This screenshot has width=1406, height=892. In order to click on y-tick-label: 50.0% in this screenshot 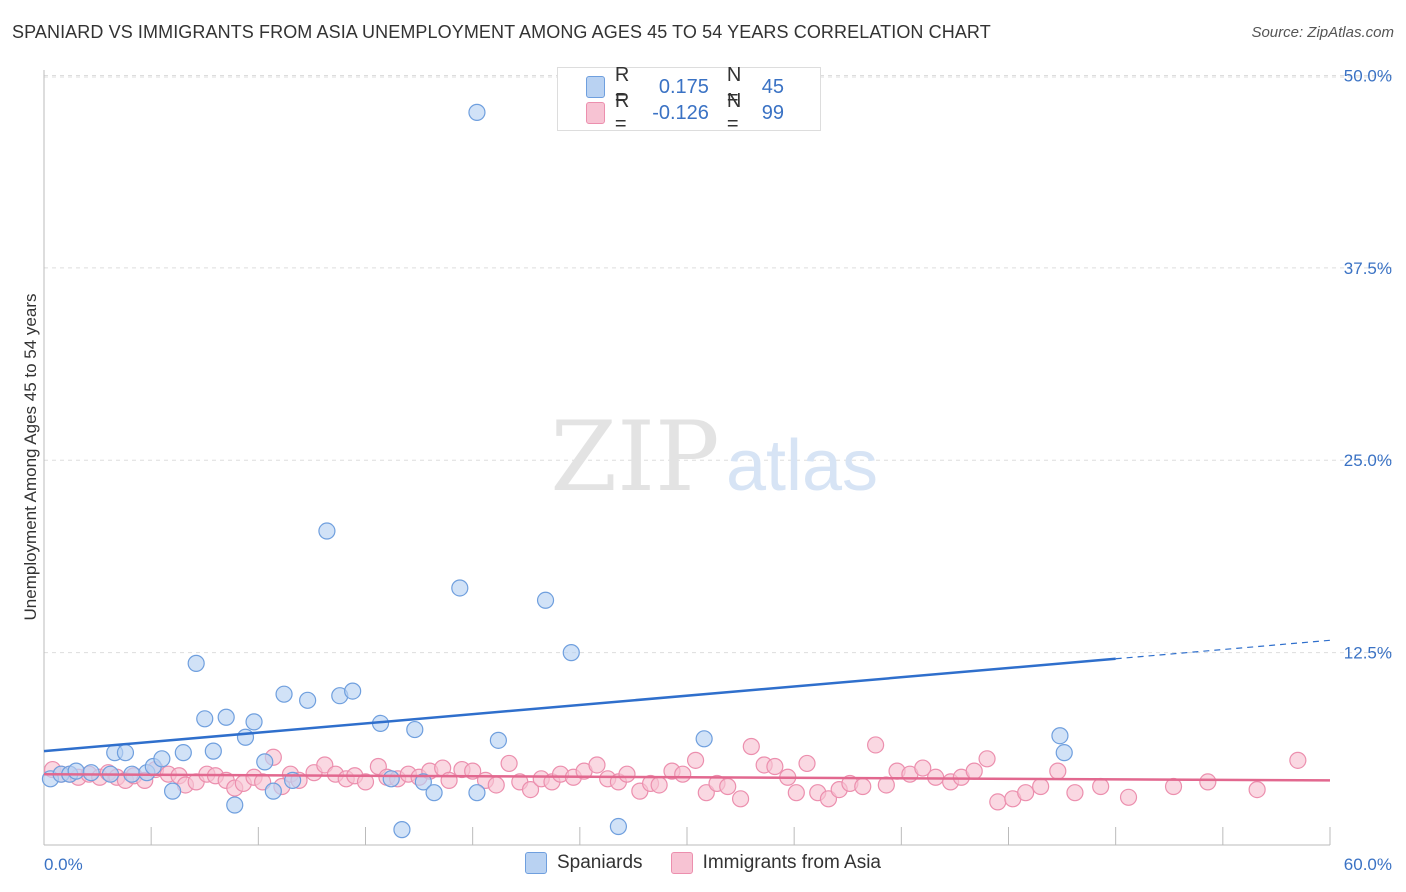, I will do `click(1368, 75)`.